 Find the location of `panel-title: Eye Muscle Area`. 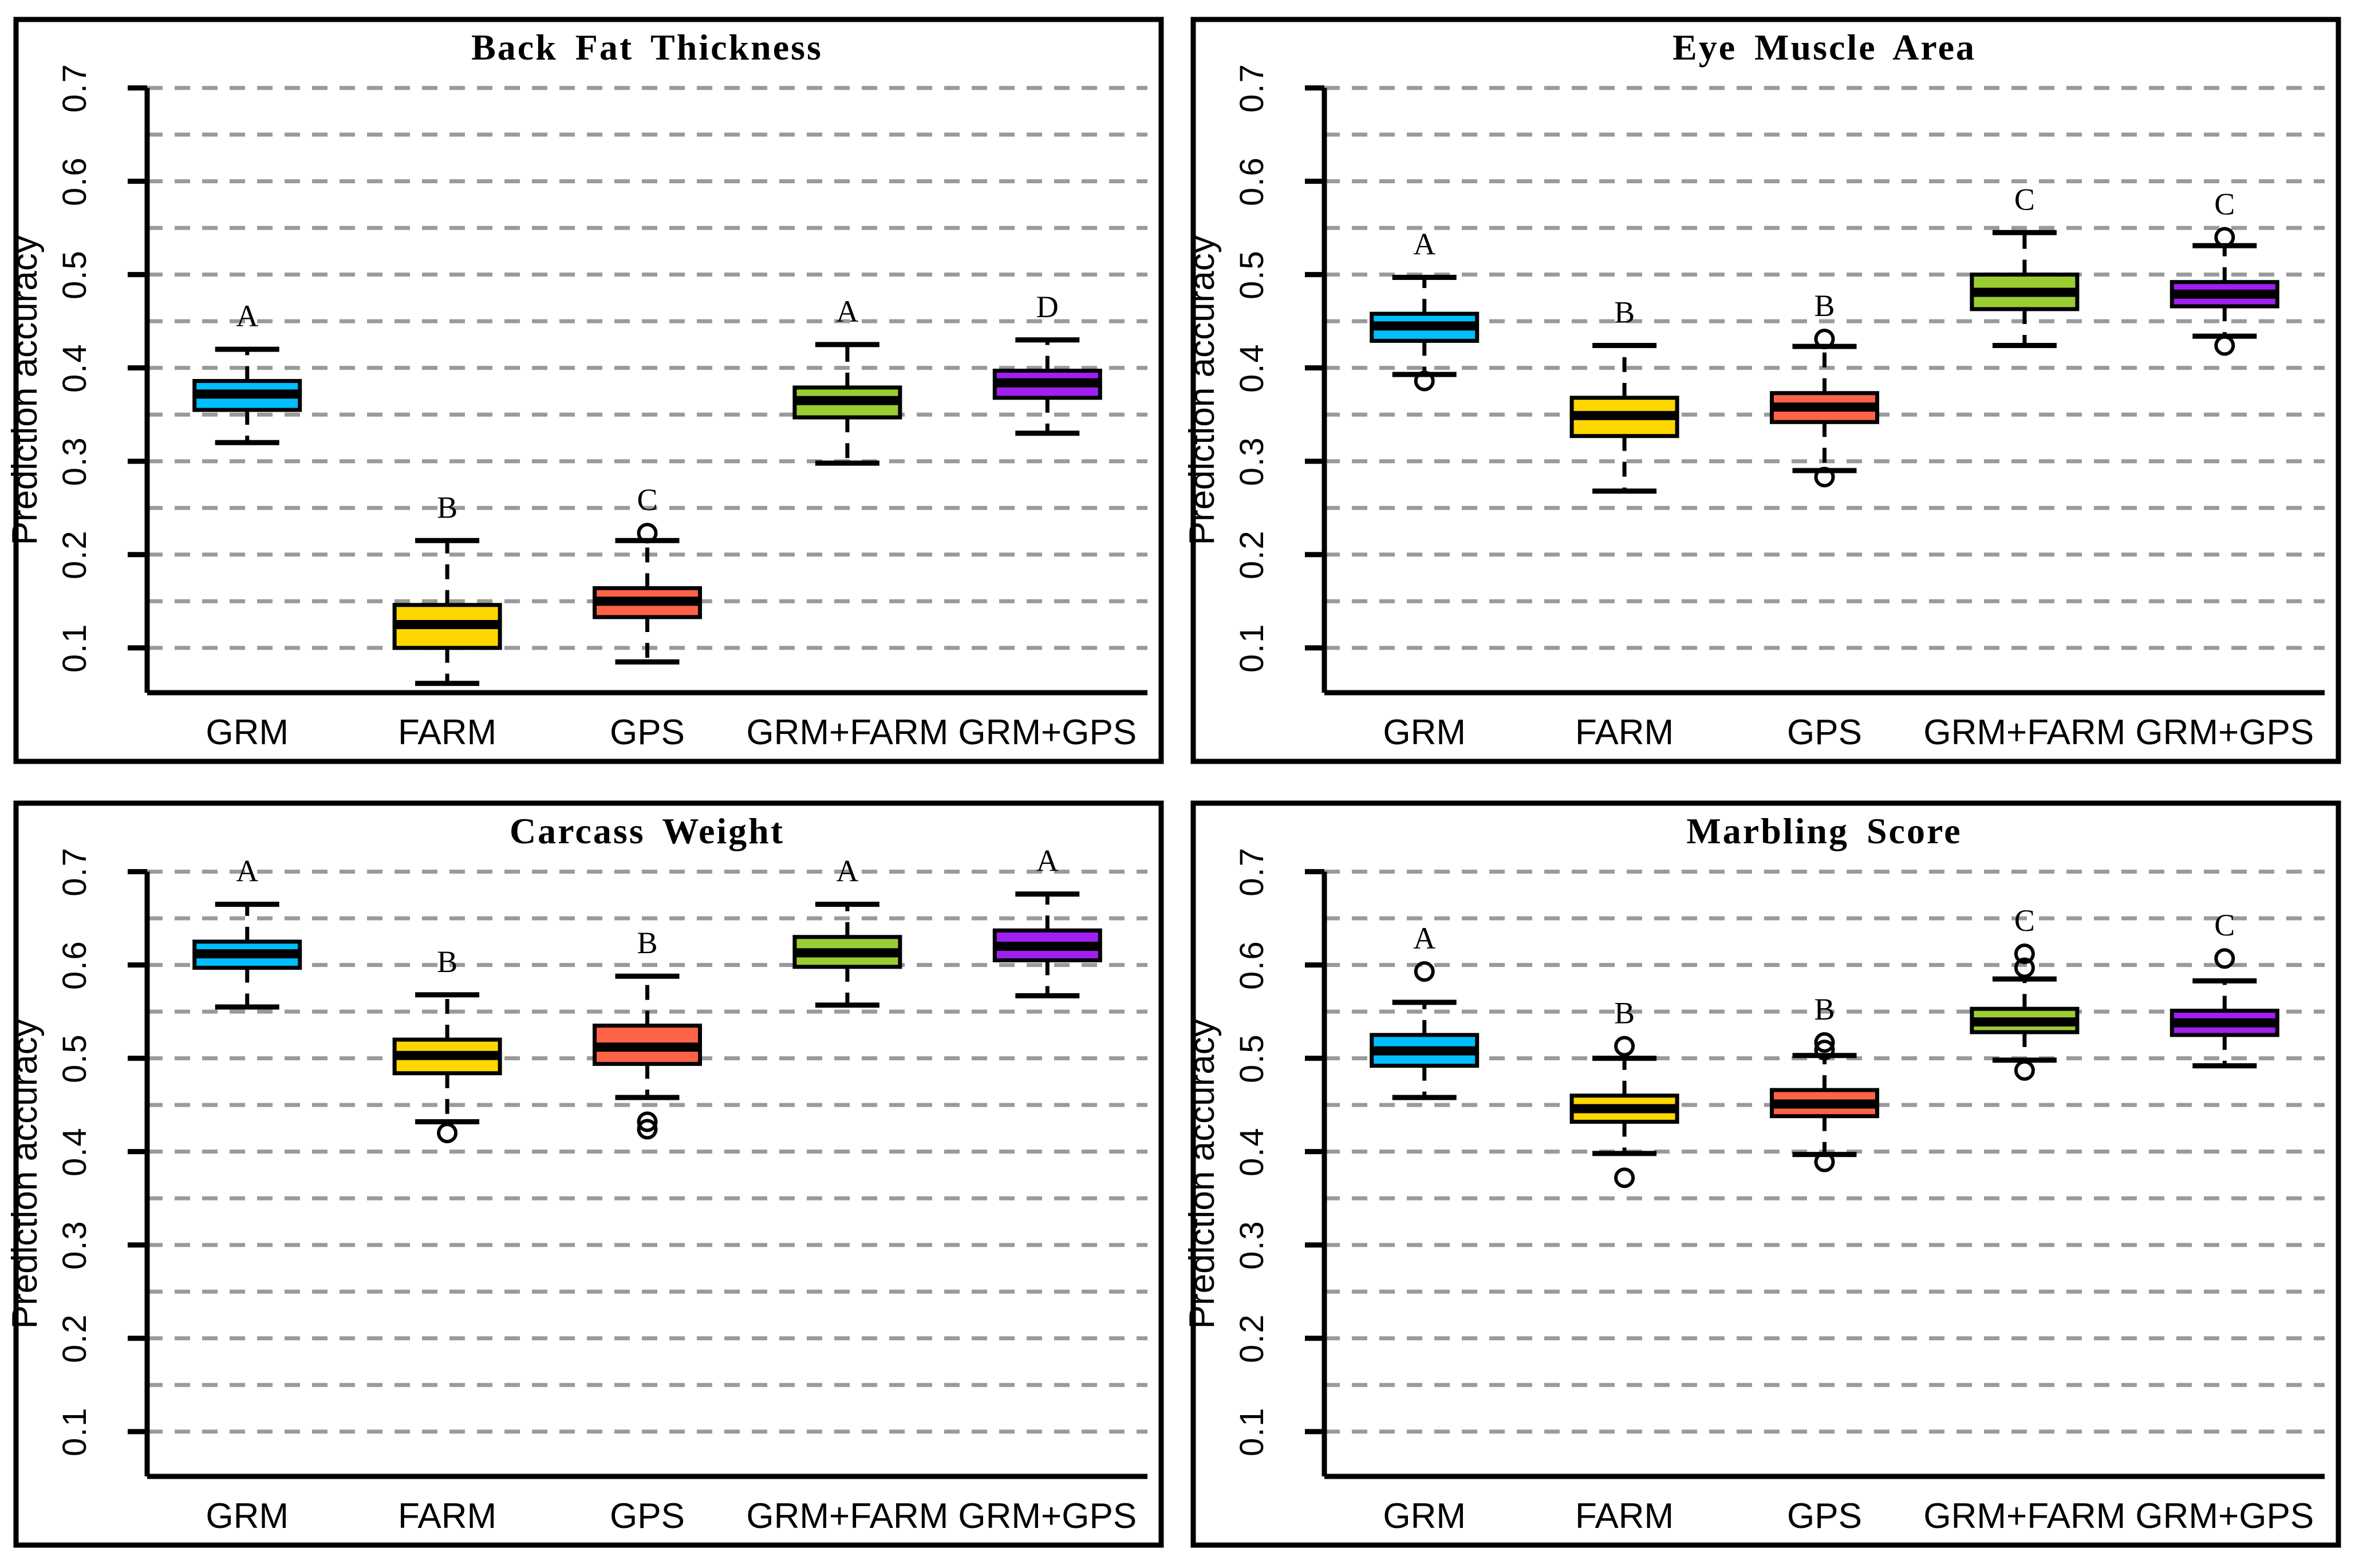

panel-title: Eye Muscle Area is located at coordinates (1824, 48).